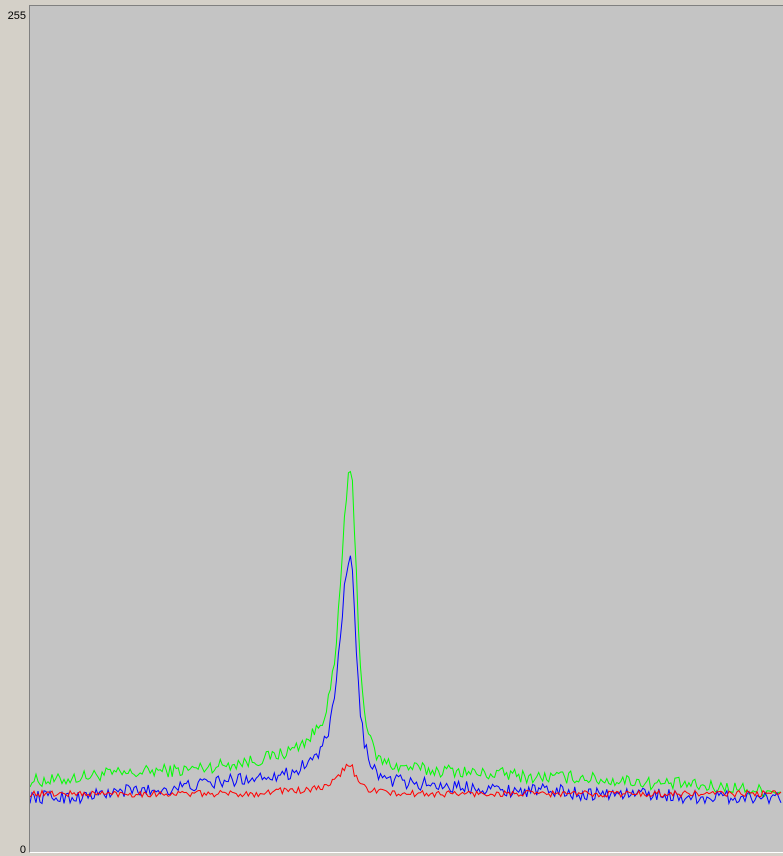 The image size is (783, 856). Describe the element at coordinates (22, 850) in the screenshot. I see `y-tick-label-min: 0` at that location.